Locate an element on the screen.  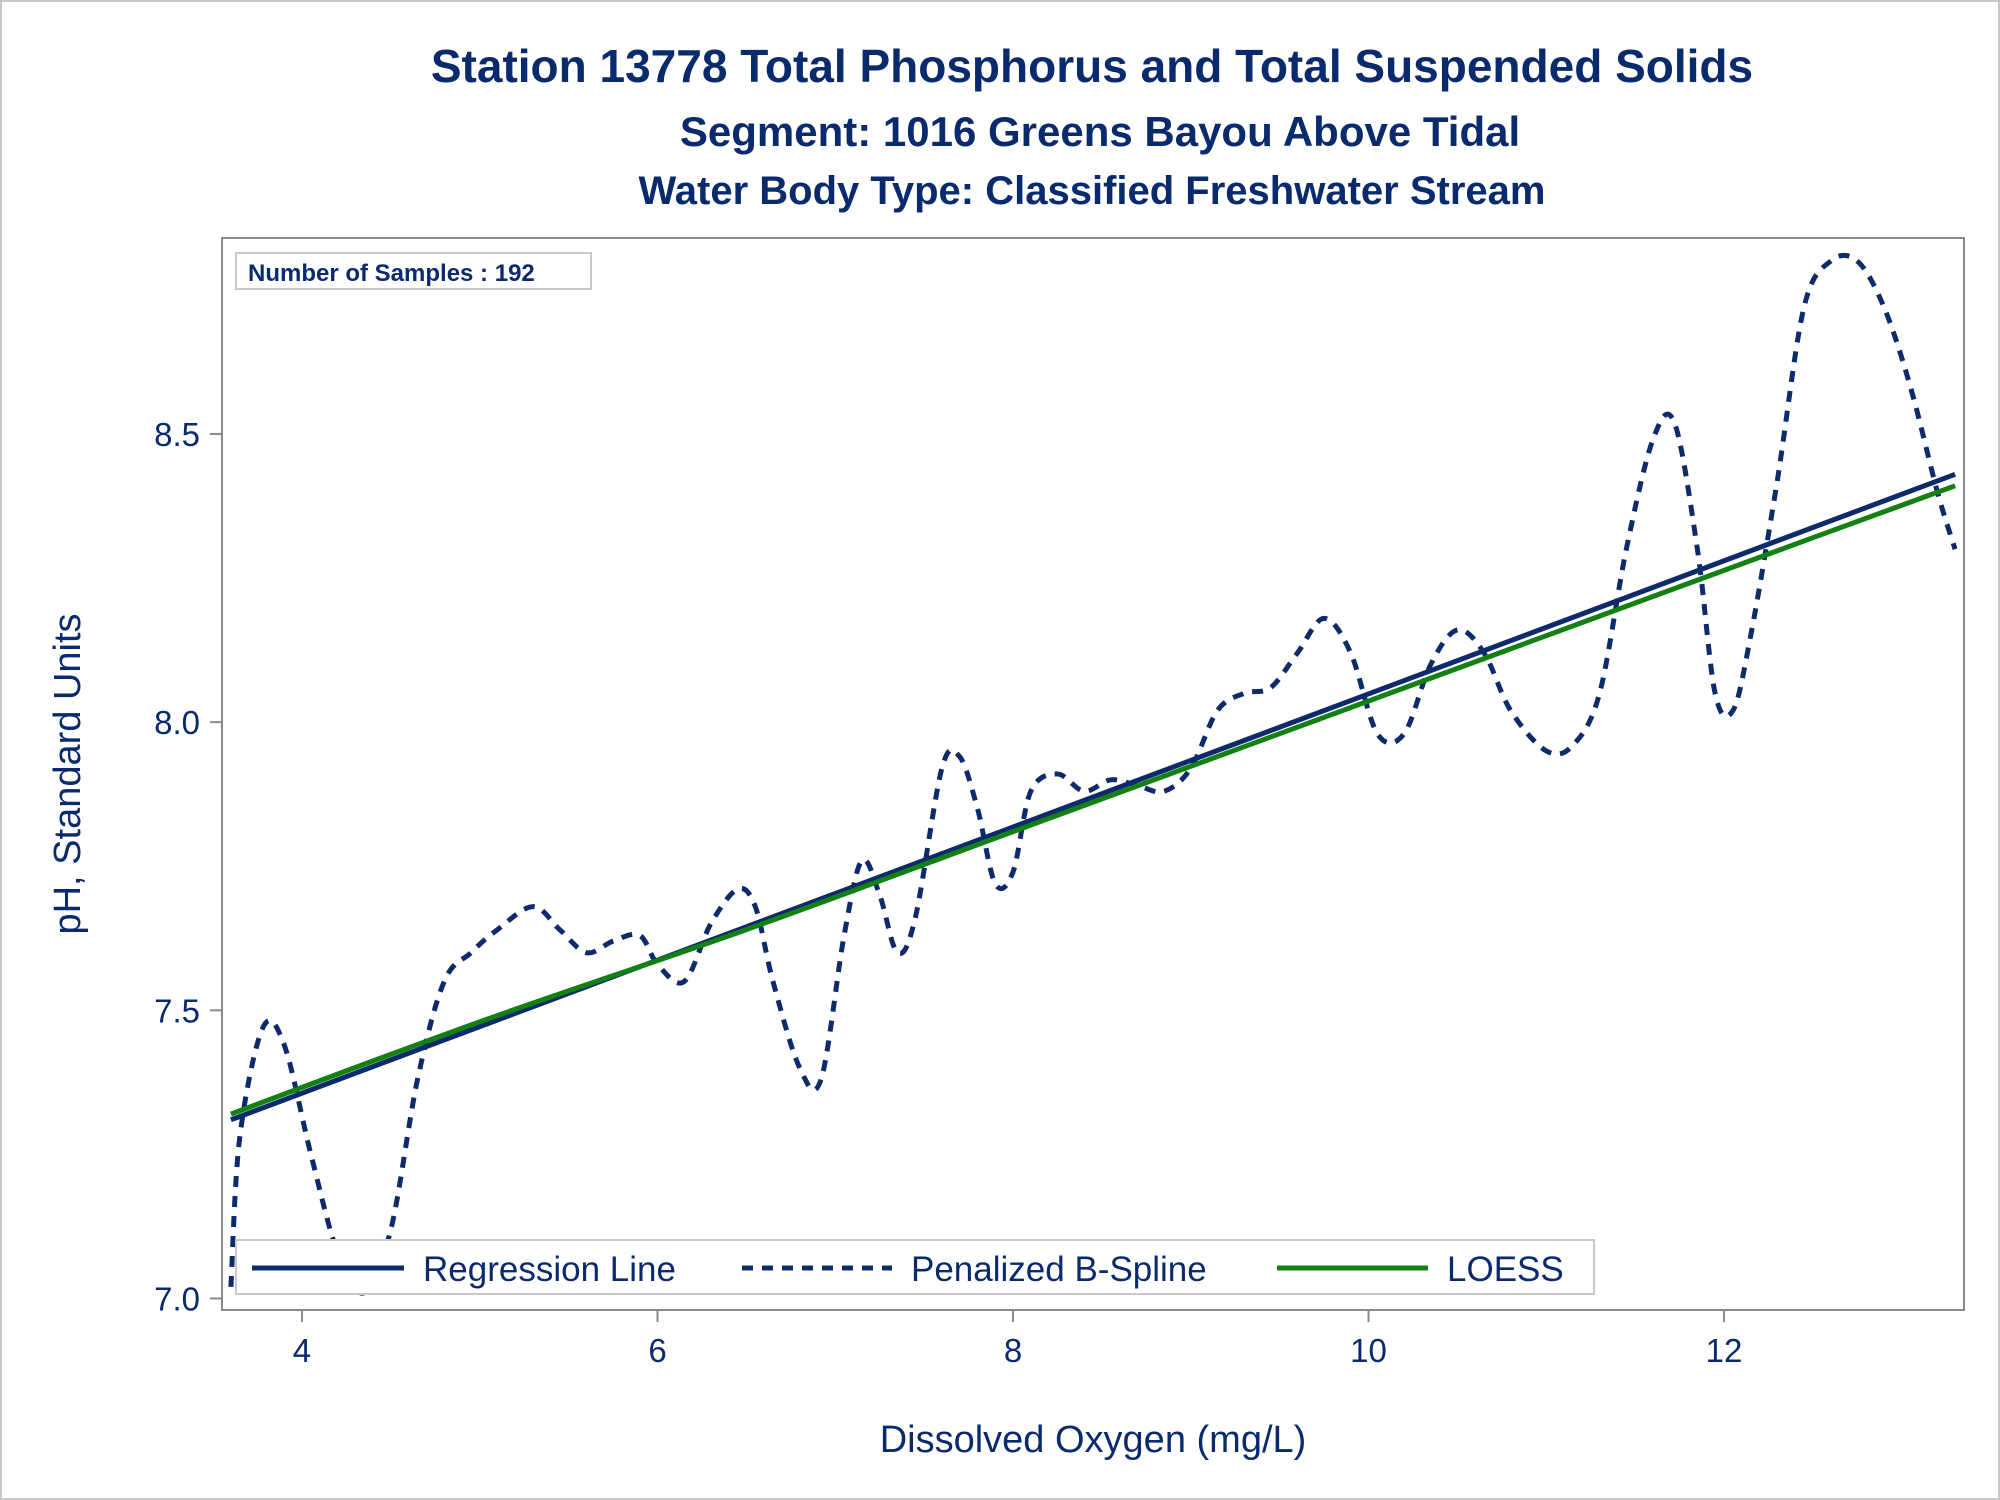
x-tick-label: 4 is located at coordinates (302, 1350).